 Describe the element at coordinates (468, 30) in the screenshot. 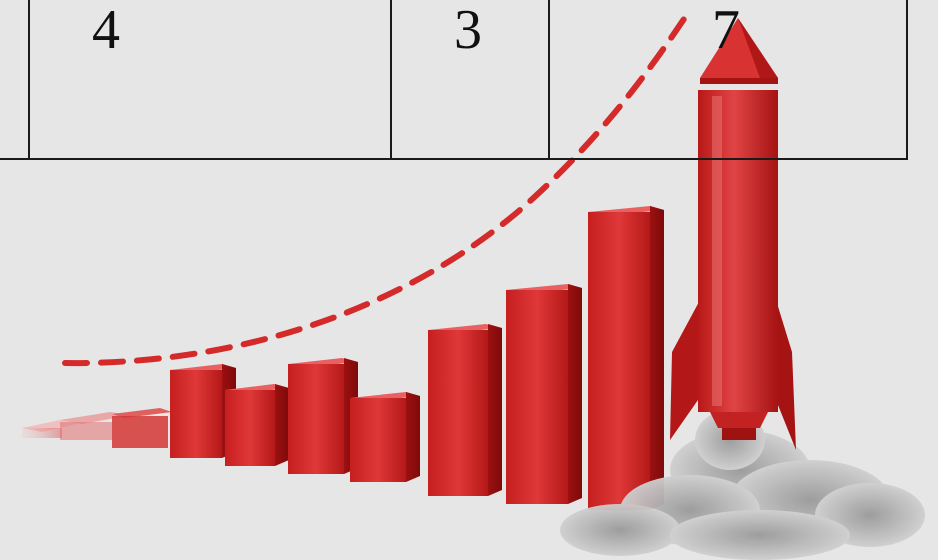

I see `table-cell-value: 3` at that location.